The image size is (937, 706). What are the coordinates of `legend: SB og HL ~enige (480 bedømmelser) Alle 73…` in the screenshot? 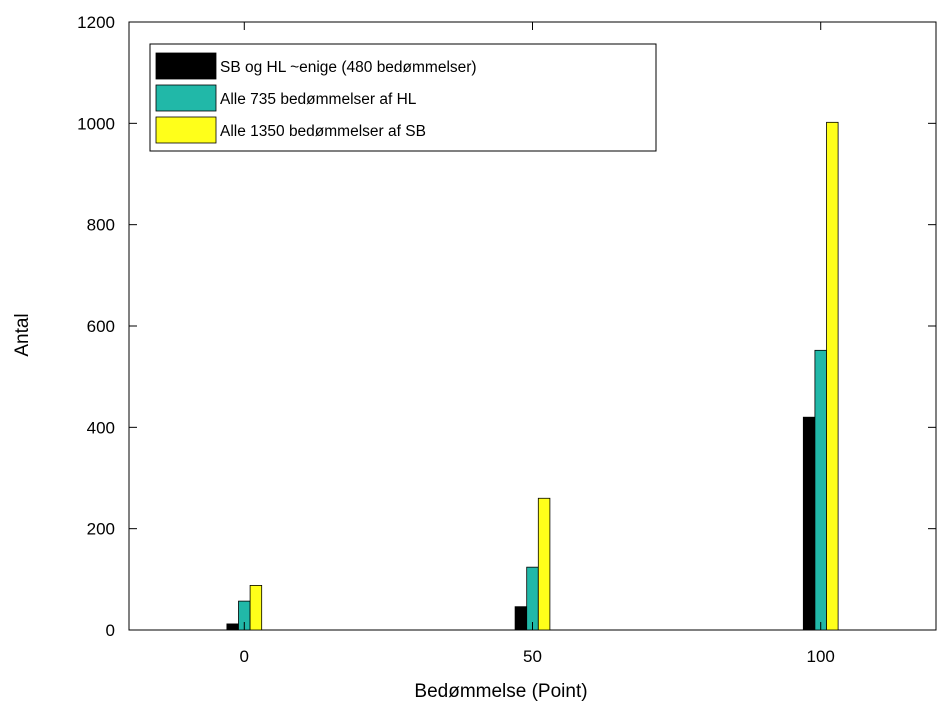 It's located at (403, 97).